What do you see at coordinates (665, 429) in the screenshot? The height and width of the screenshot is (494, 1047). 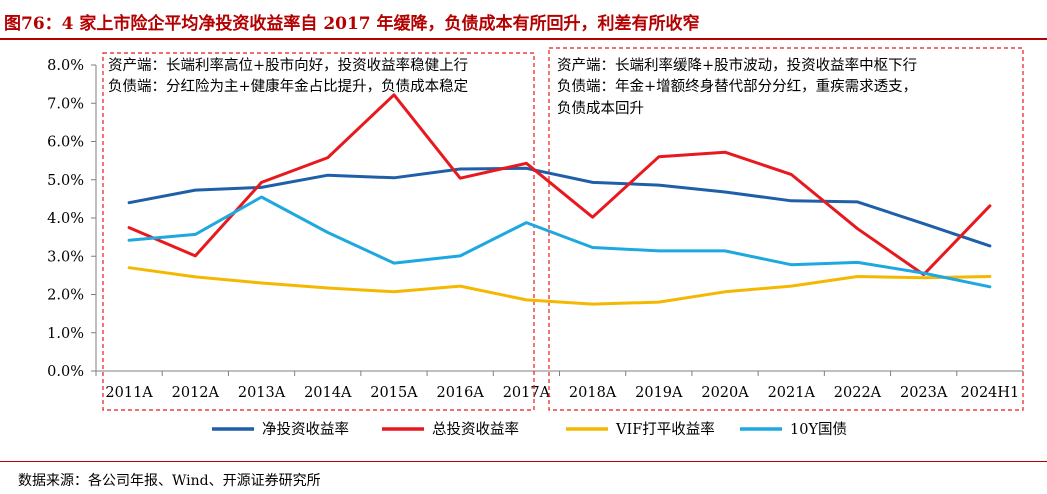 I see `legend-label-3: VIF打平收益率` at bounding box center [665, 429].